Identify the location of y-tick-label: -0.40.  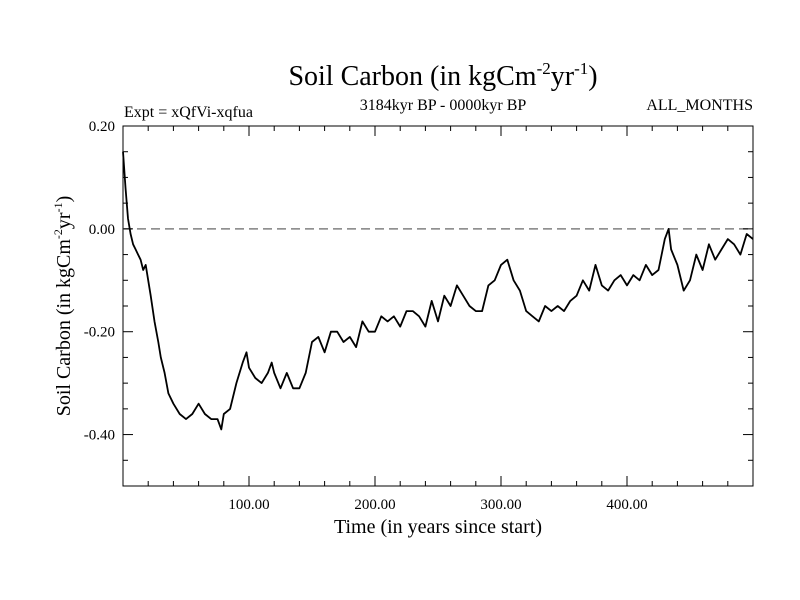
(99, 436).